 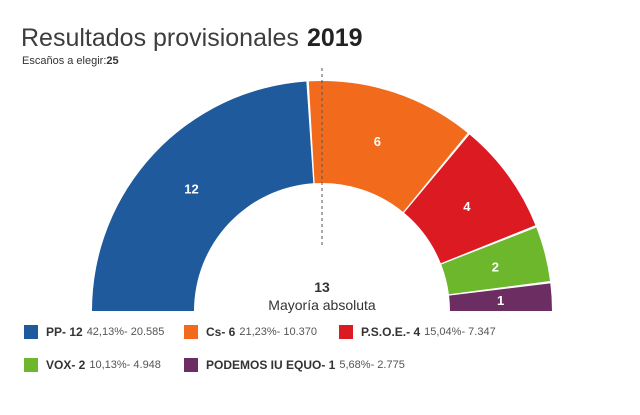 What do you see at coordinates (334, 38) in the screenshot?
I see `title-year: 2019` at bounding box center [334, 38].